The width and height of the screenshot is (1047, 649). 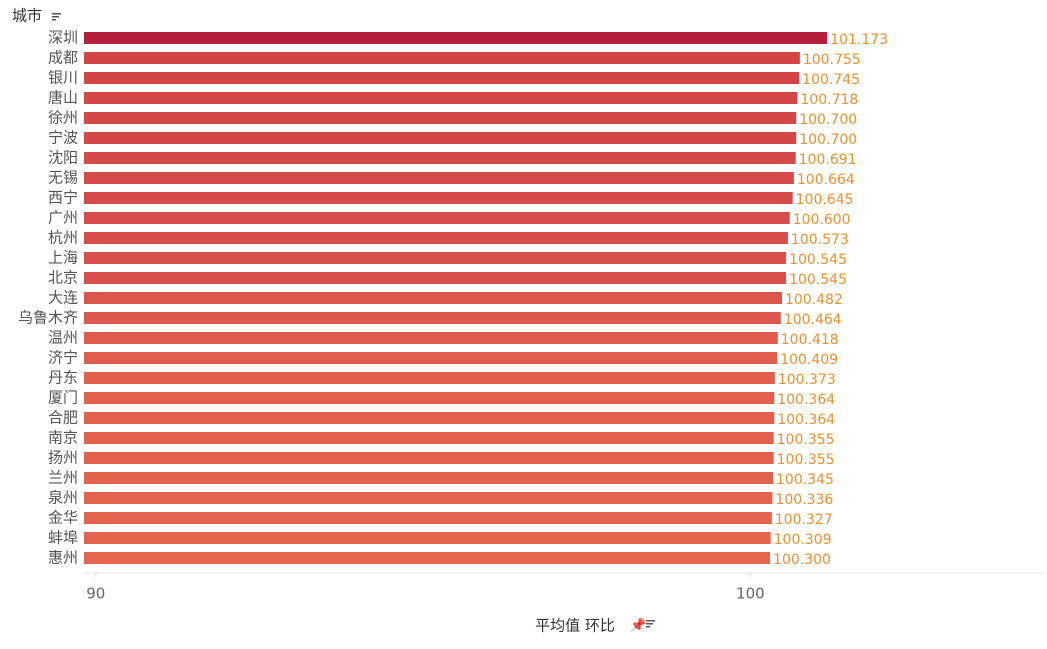 What do you see at coordinates (63, 58) in the screenshot?
I see `y-tick-label: 成都` at bounding box center [63, 58].